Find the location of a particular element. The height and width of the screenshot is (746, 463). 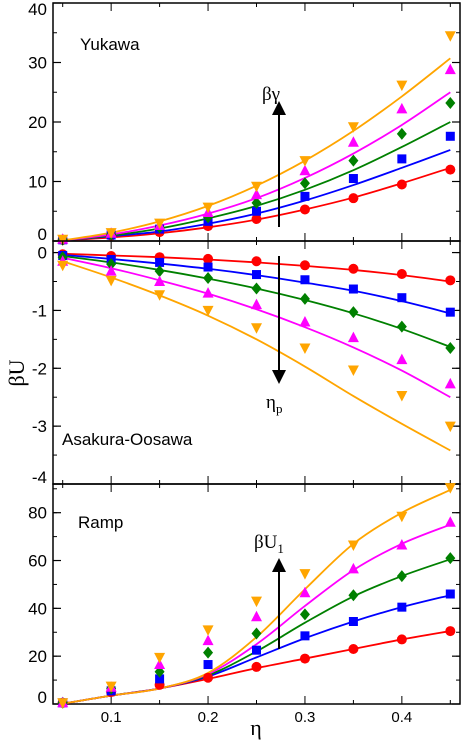

y-tick-label: -1 is located at coordinates (39, 310).